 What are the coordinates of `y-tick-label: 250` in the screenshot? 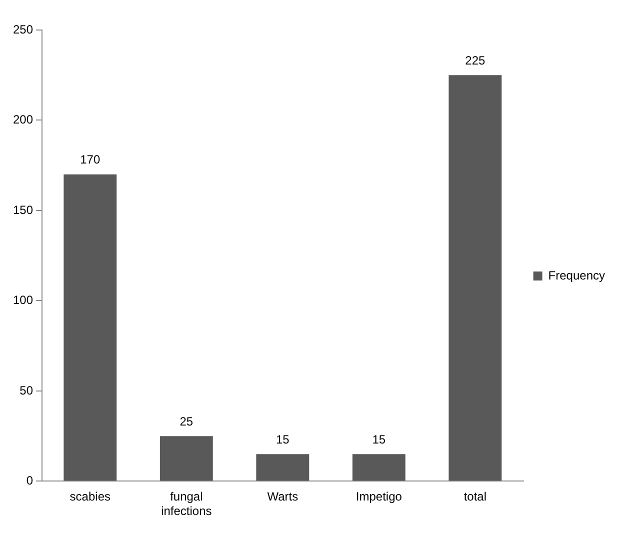 It's located at (23, 29).